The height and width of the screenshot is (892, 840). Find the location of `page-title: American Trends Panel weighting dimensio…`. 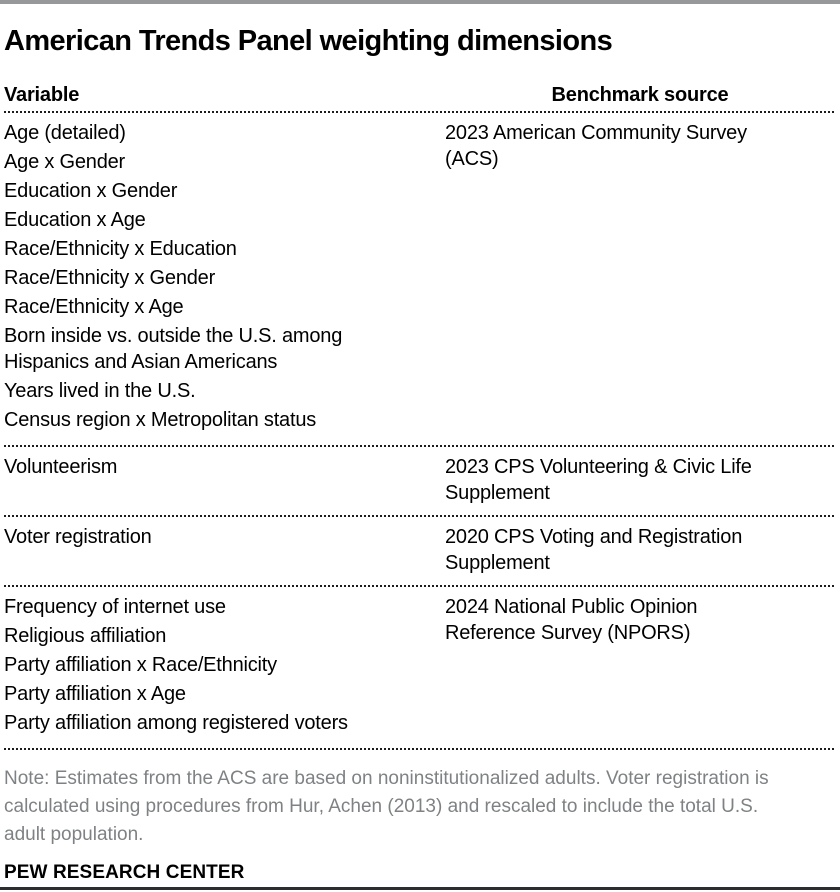

page-title: American Trends Panel weighting dimensio… is located at coordinates (308, 41).